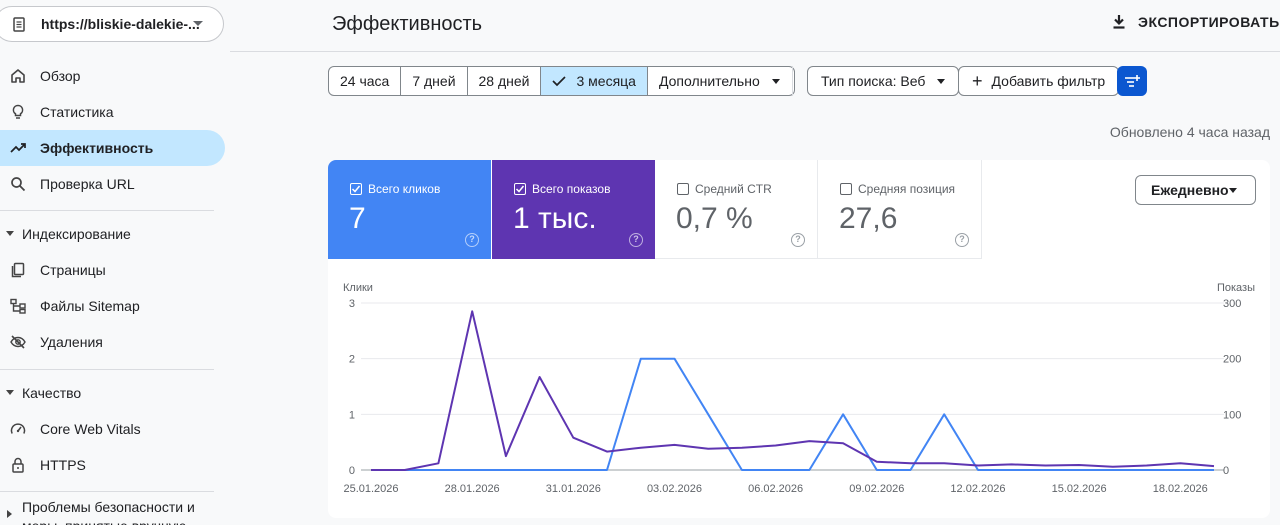 Image resolution: width=1280 pixels, height=525 pixels. What do you see at coordinates (18, 111) in the screenshot?
I see `lightbulb-icon` at bounding box center [18, 111].